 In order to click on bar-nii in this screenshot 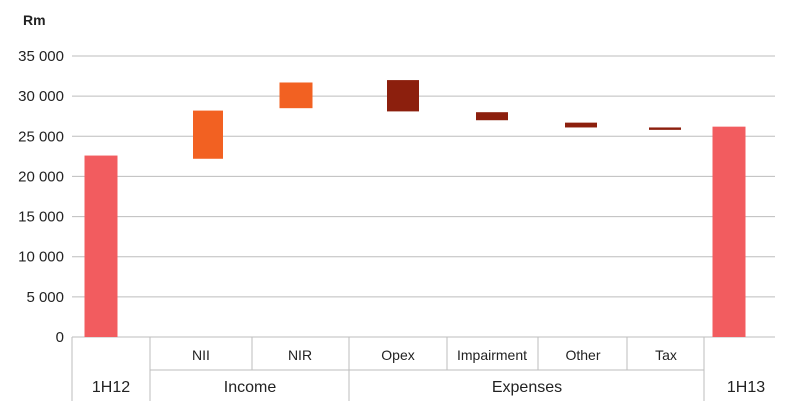, I will do `click(208, 134)`.